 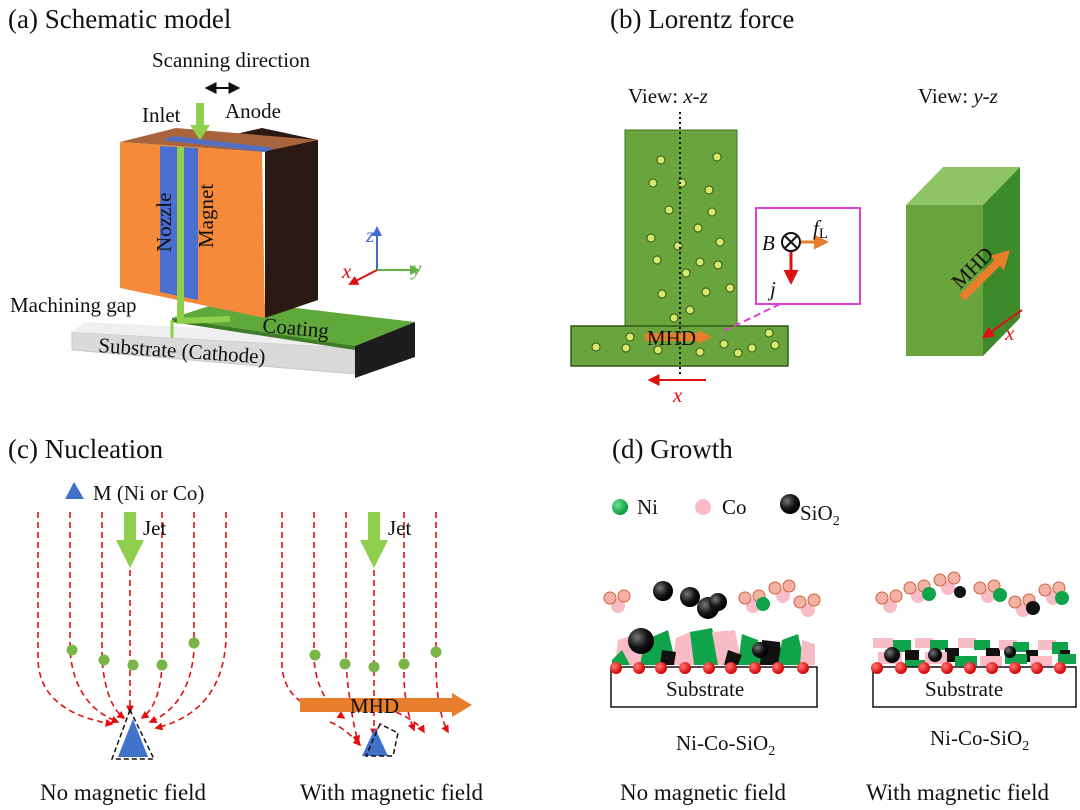 What do you see at coordinates (374, 554) in the screenshot?
I see `jet-arrow-right-head` at bounding box center [374, 554].